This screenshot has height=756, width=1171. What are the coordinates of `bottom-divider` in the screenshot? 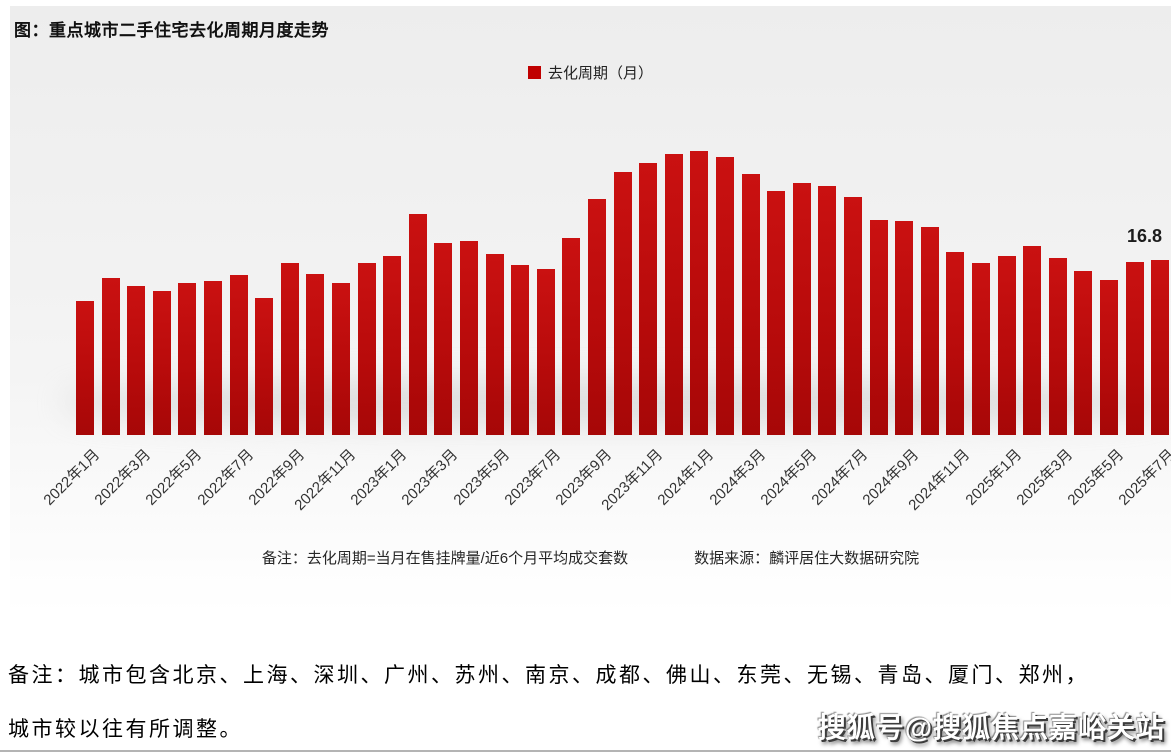 It's located at (585, 751).